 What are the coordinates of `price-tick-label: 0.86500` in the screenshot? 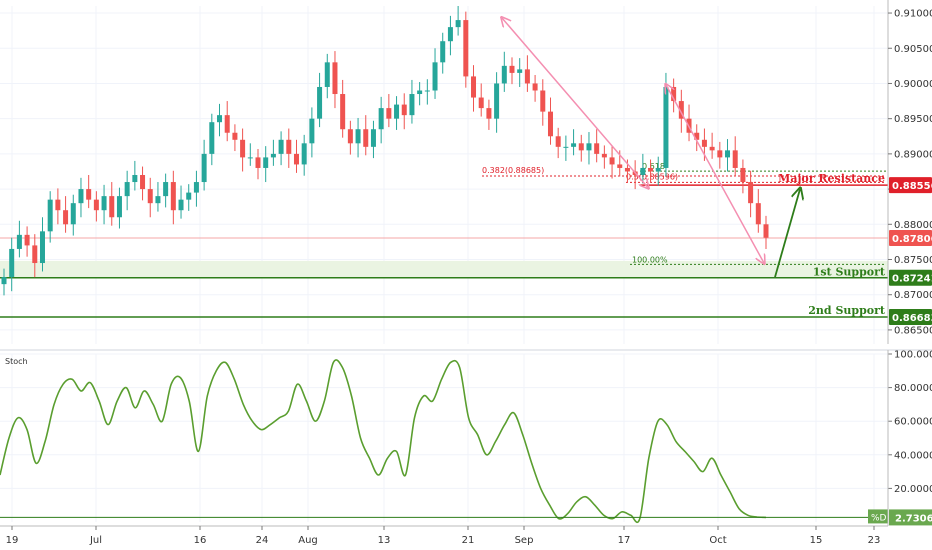 It's located at (913, 330).